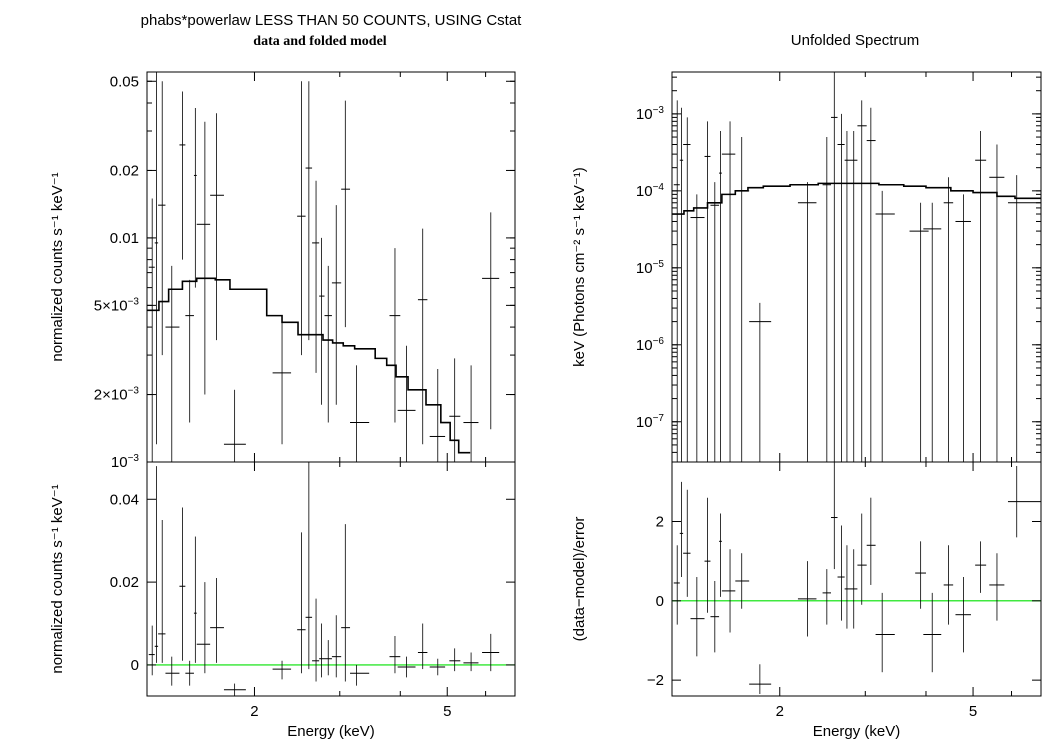 Image resolution: width=1042 pixels, height=740 pixels. I want to click on y-tick-label: 2×10⁻³, so click(117, 395).